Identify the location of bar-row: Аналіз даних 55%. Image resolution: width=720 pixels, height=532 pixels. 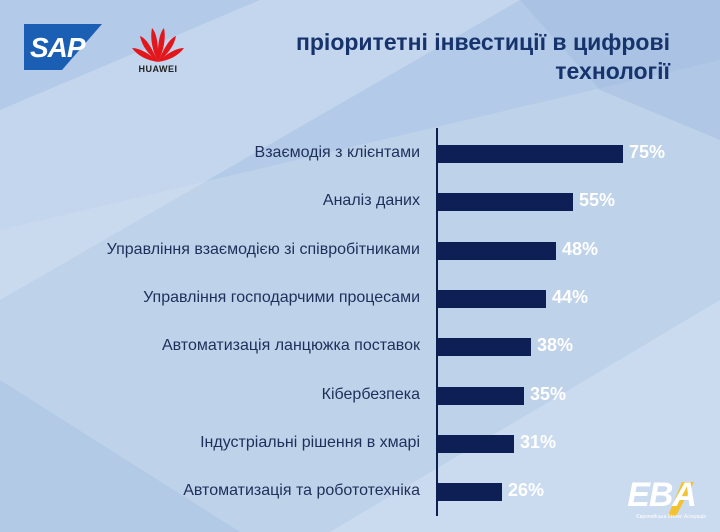
(360, 202).